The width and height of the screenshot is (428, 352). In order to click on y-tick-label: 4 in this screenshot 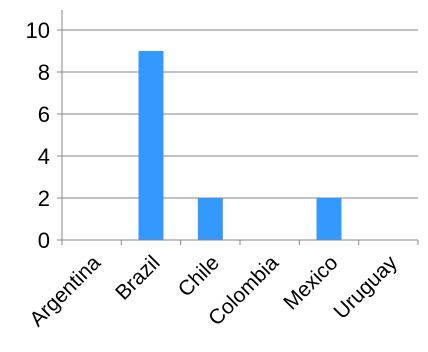, I will do `click(44, 156)`.